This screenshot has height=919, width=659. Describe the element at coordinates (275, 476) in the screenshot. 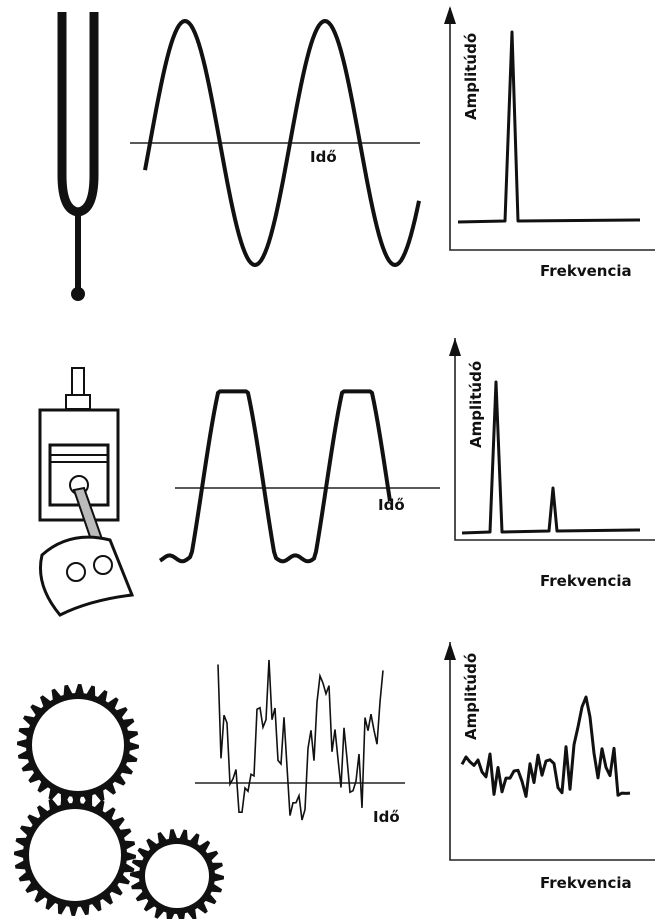

I see `clipped-wave` at that location.